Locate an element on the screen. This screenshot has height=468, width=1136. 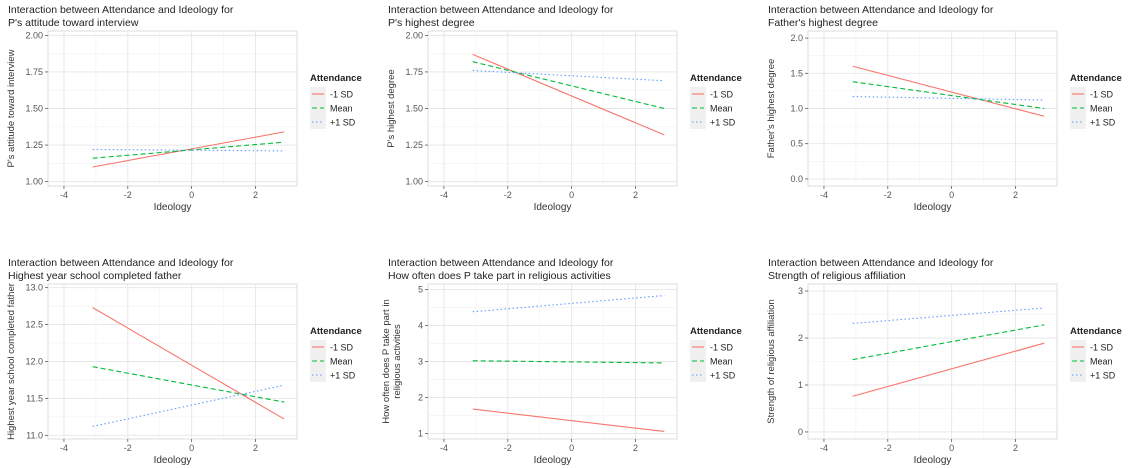
y-tick-label: 11.0 is located at coordinates (34, 435).